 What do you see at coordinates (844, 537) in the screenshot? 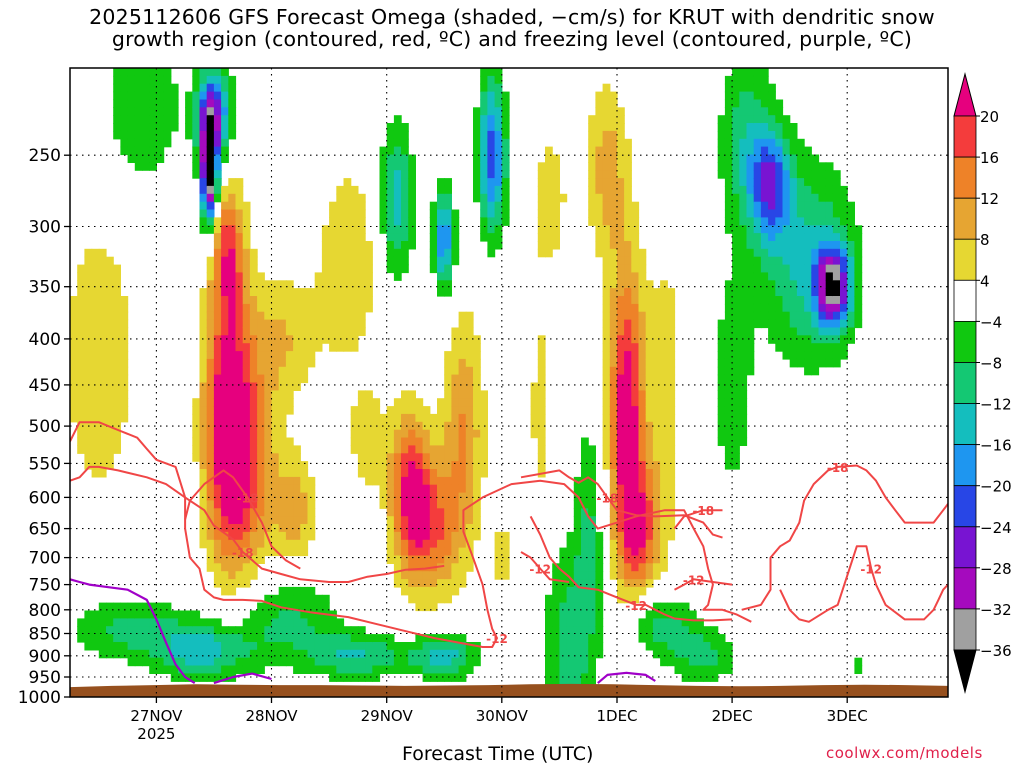
I see `dendritic-contour-line` at bounding box center [844, 537].